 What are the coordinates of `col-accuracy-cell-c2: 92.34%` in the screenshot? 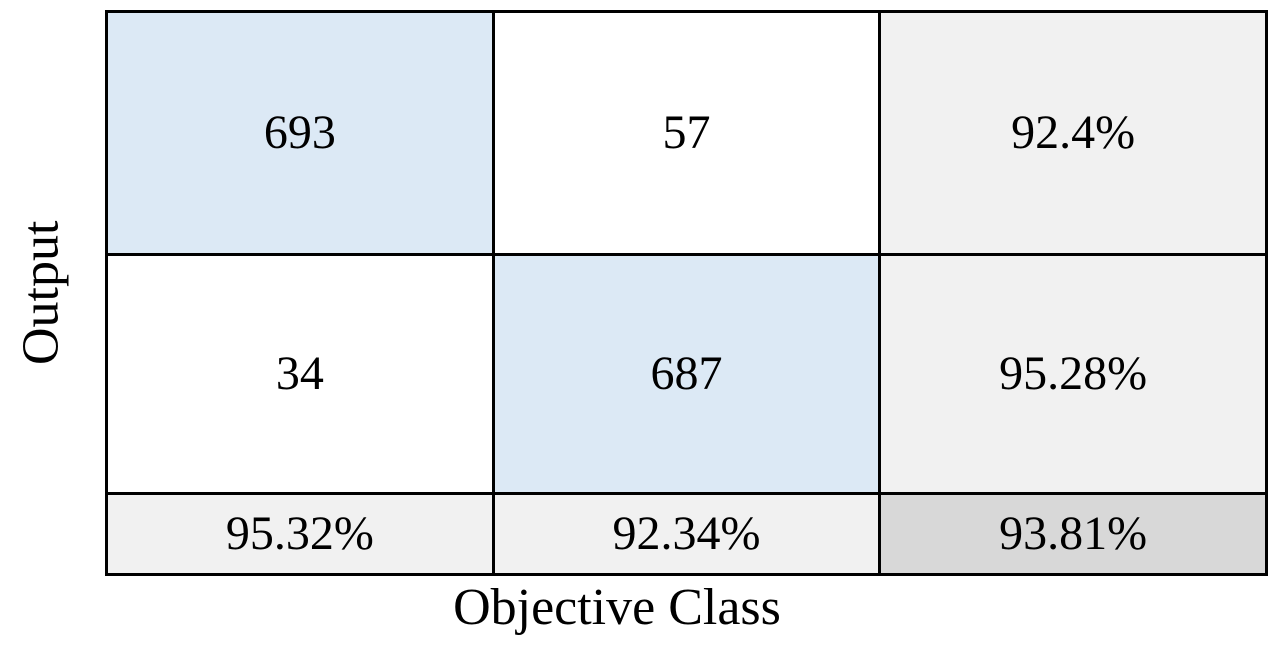 It's located at (686, 534).